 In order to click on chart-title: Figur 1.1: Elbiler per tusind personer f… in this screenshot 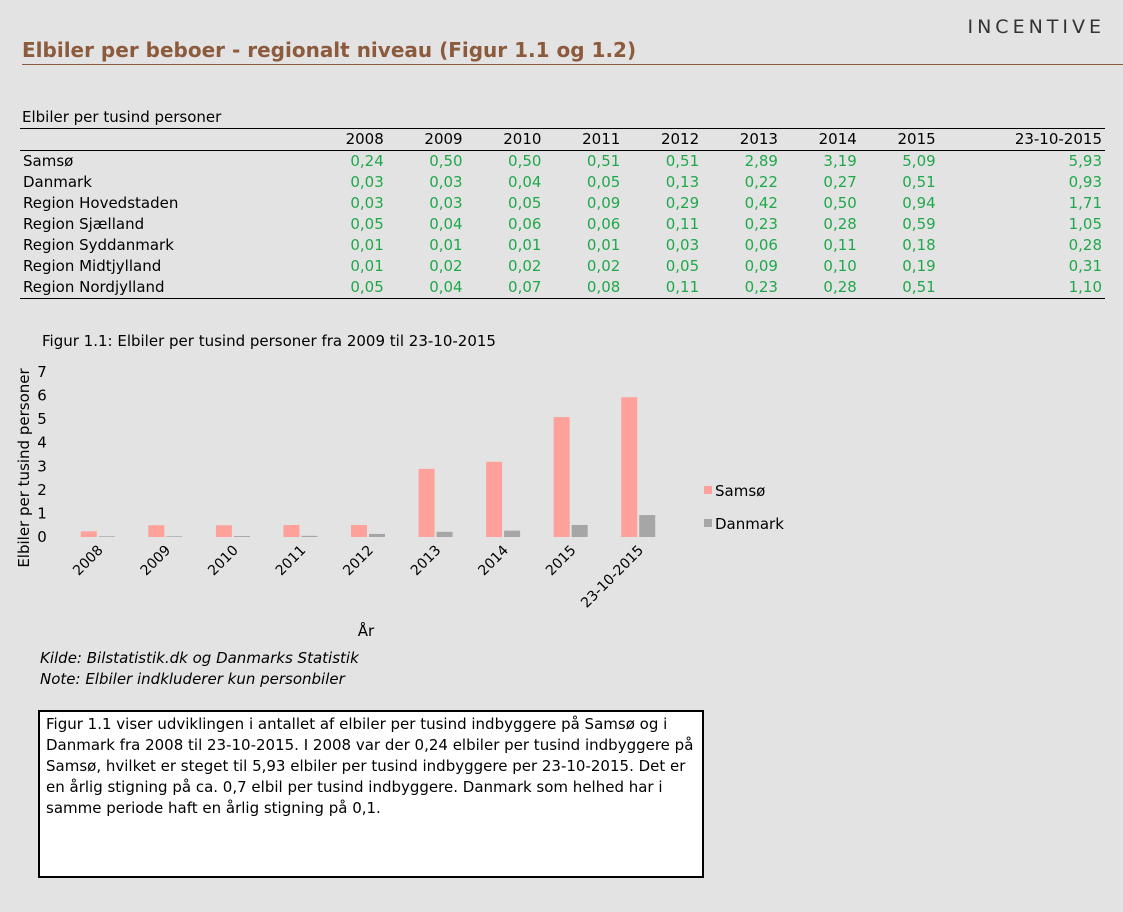, I will do `click(269, 341)`.